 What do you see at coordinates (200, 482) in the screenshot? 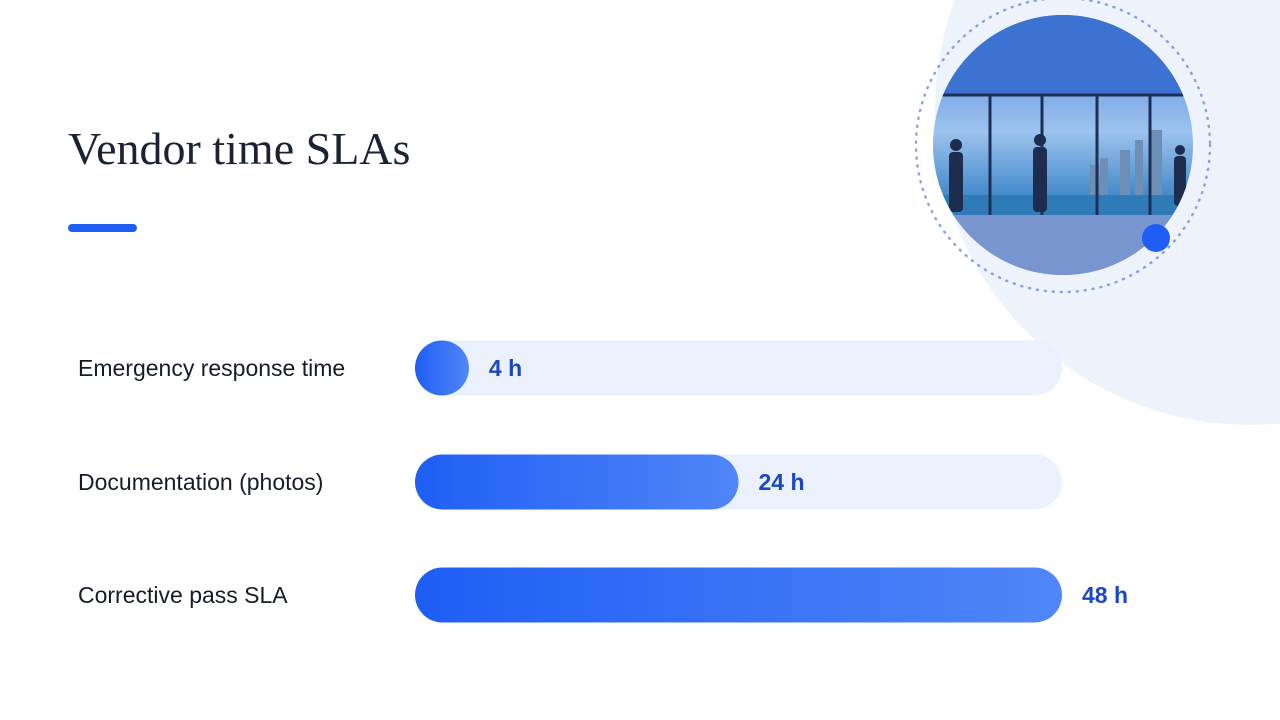
I see `category-label: Documentation (photos)` at bounding box center [200, 482].